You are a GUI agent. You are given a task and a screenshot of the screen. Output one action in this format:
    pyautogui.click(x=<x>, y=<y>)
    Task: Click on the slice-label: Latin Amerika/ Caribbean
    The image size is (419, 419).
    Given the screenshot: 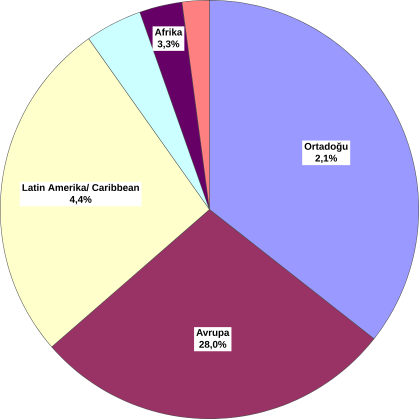 What is the action you would take?
    pyautogui.click(x=80, y=188)
    